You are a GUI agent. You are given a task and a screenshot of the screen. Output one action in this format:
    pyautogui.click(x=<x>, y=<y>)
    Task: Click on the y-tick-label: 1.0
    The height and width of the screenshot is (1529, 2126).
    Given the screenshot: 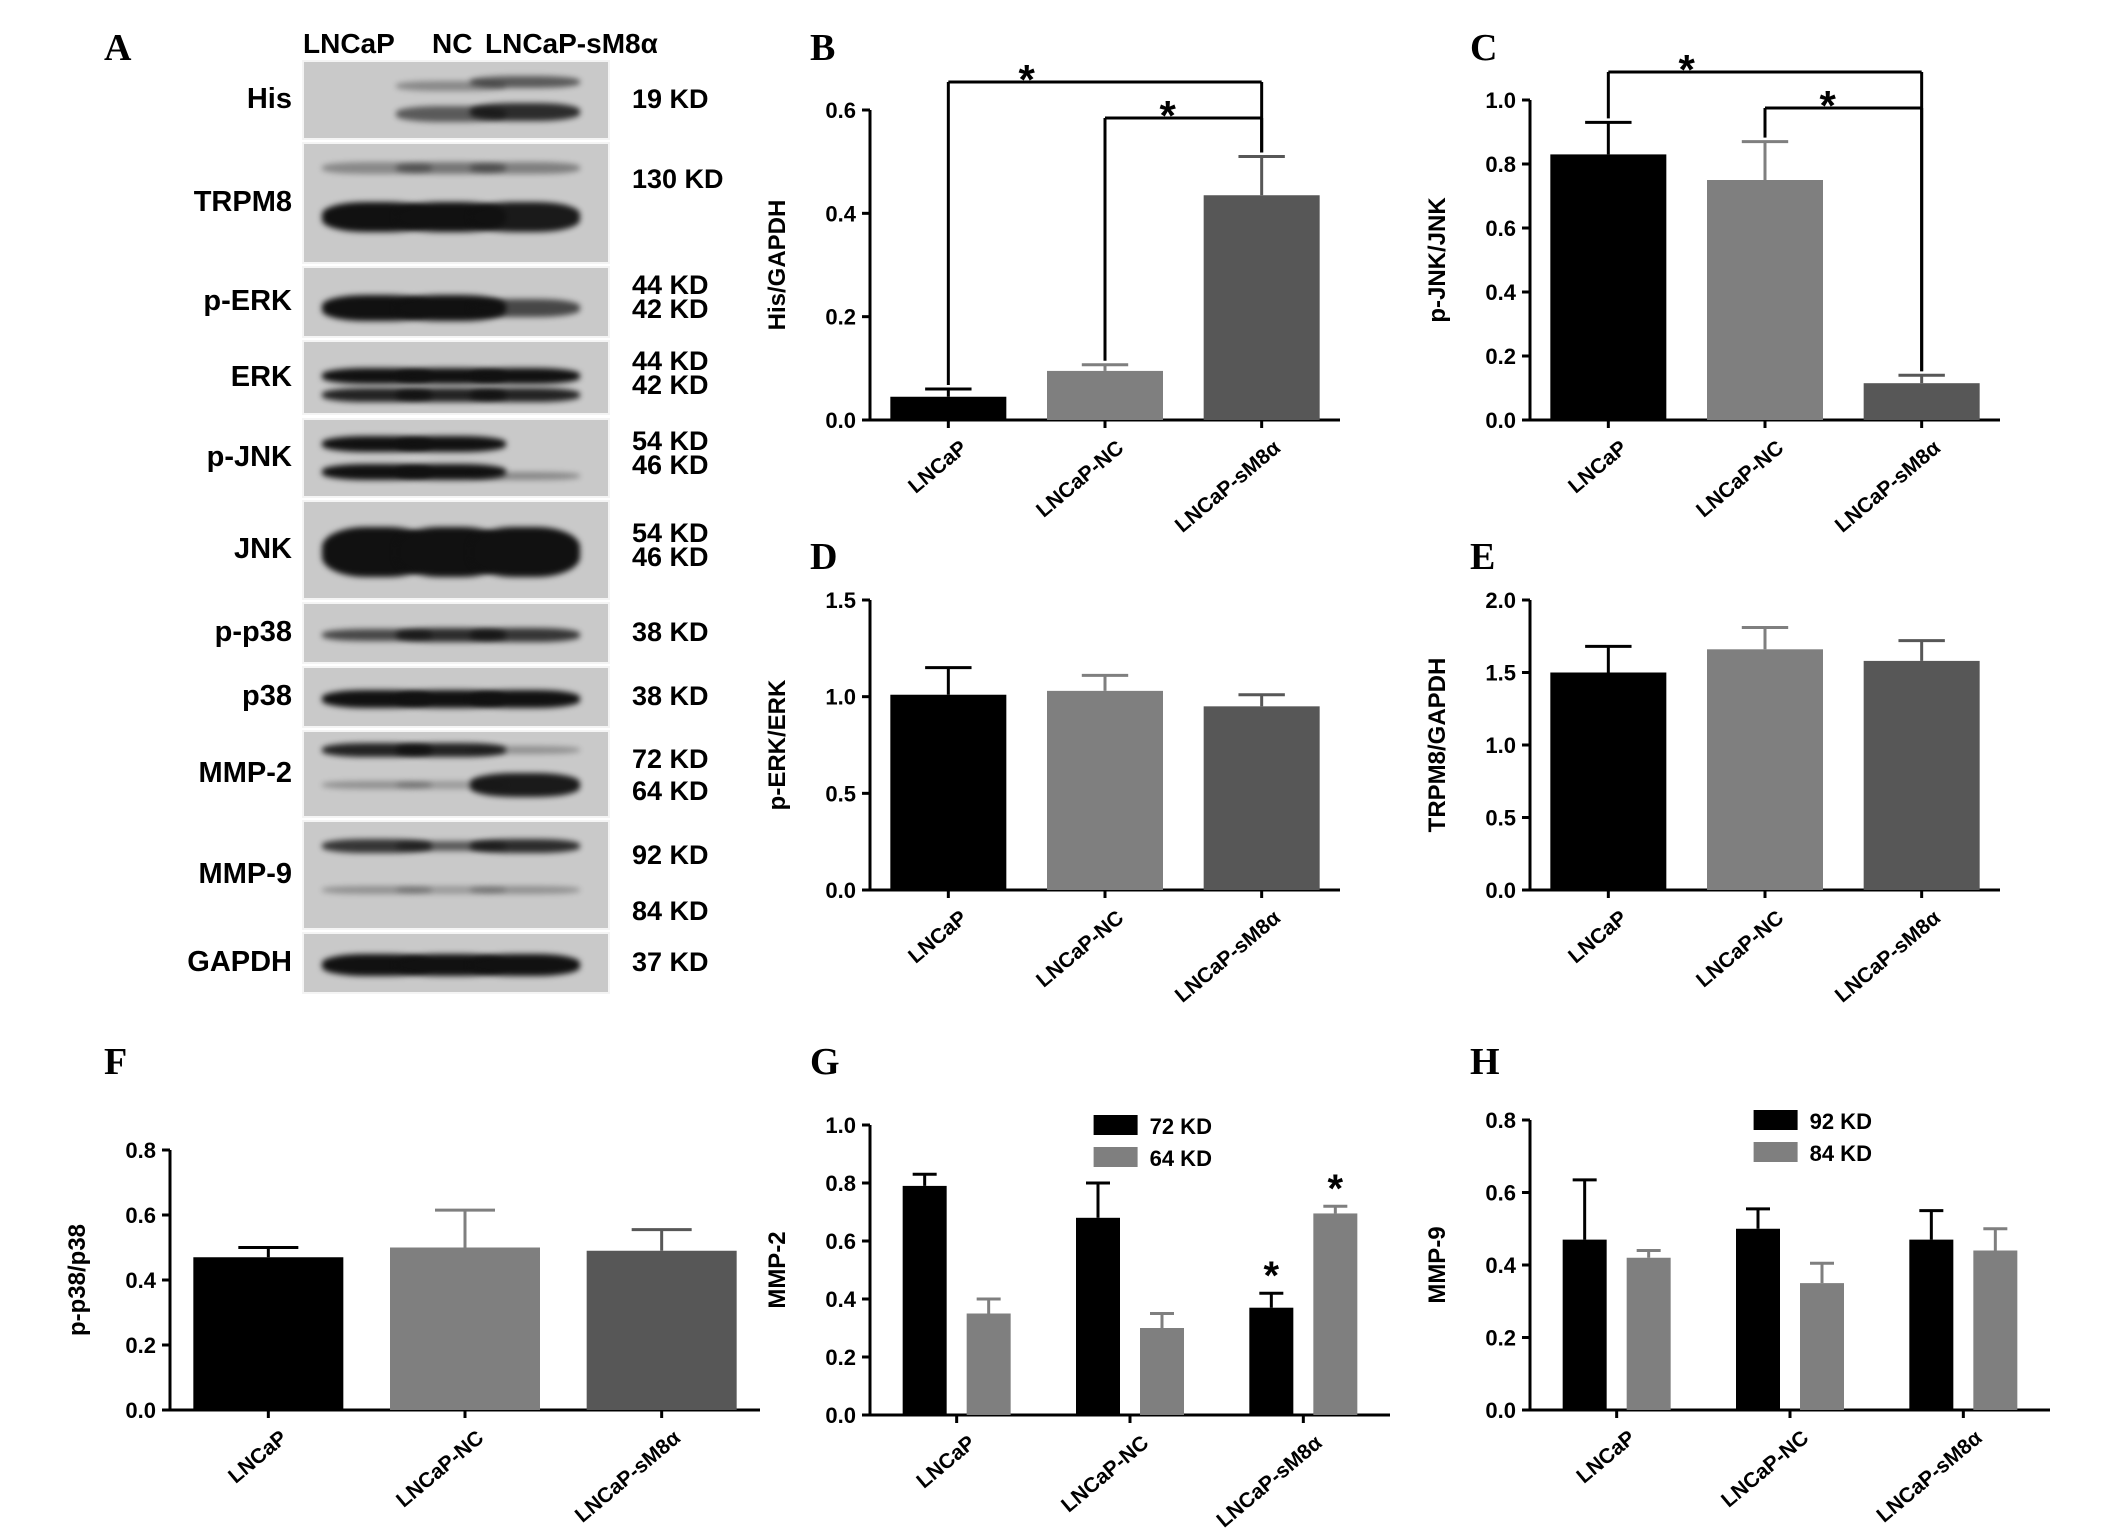 What is the action you would take?
    pyautogui.click(x=840, y=697)
    